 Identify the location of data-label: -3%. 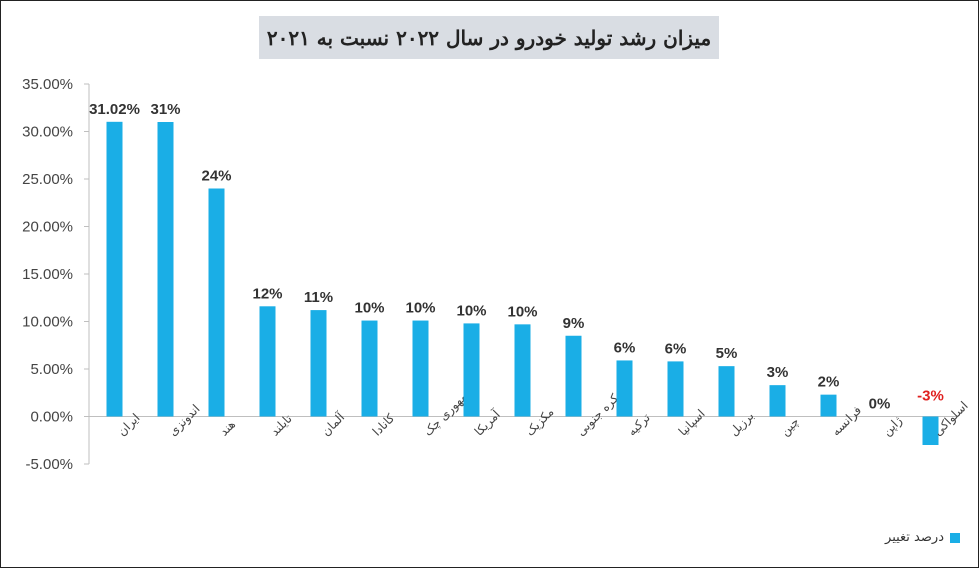
(930, 396).